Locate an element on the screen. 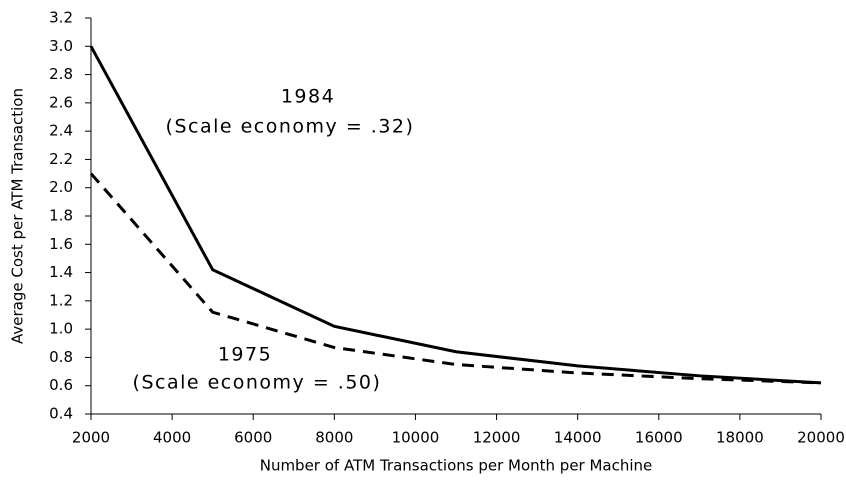  x-tick-label: 6000 is located at coordinates (253, 438).